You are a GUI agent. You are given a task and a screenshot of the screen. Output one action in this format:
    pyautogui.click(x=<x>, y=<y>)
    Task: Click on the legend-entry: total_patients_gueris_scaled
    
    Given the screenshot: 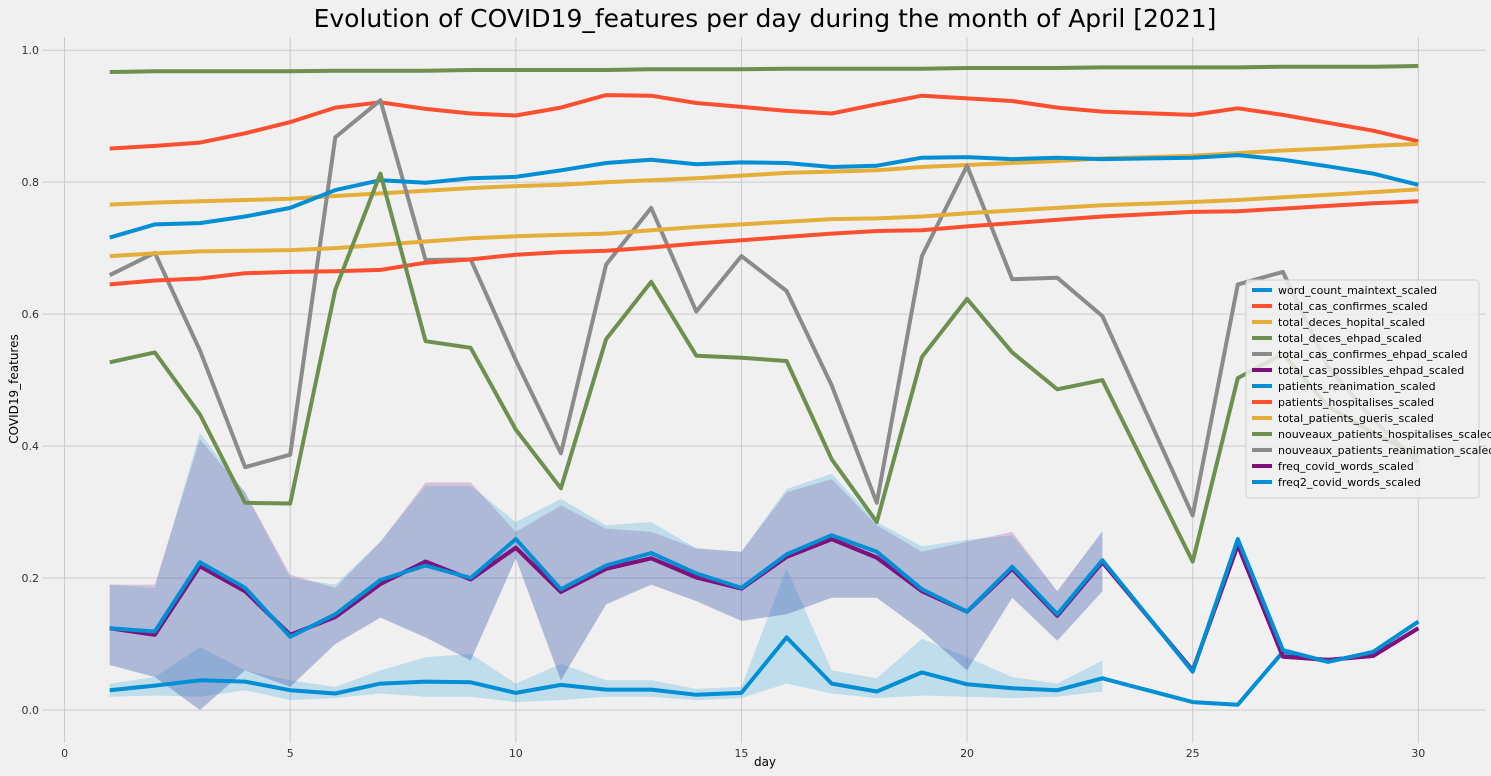 What is the action you would take?
    pyautogui.click(x=1356, y=418)
    